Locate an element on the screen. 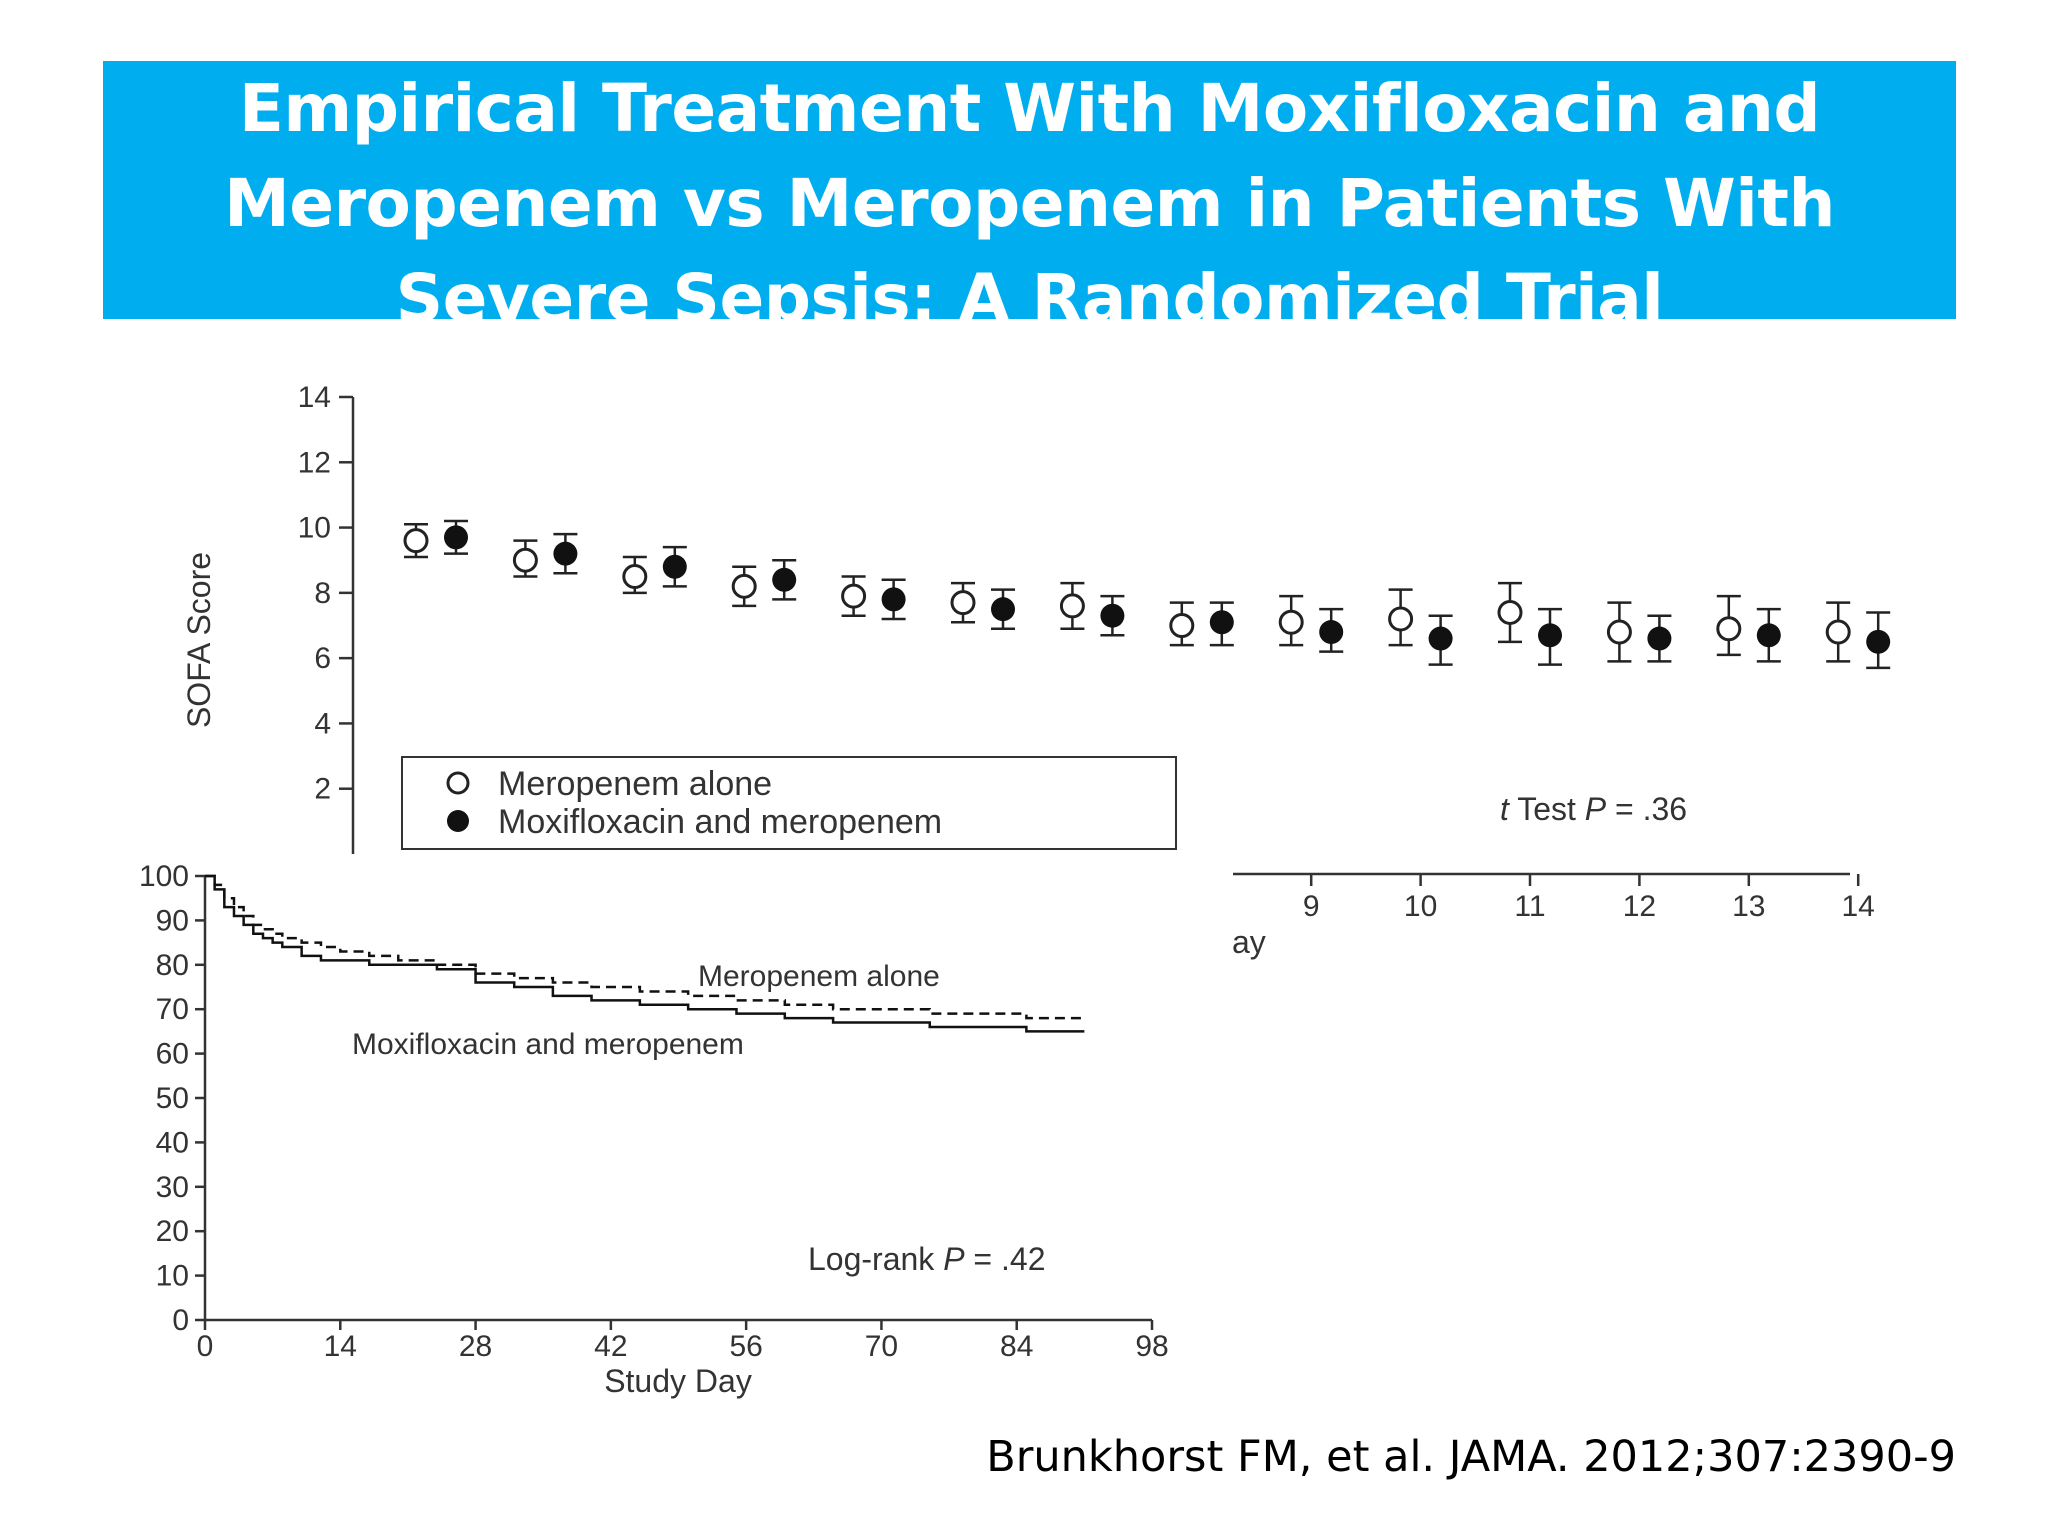 The width and height of the screenshot is (2048, 1536). survival-y-tick-label: 20 is located at coordinates (172, 1231).